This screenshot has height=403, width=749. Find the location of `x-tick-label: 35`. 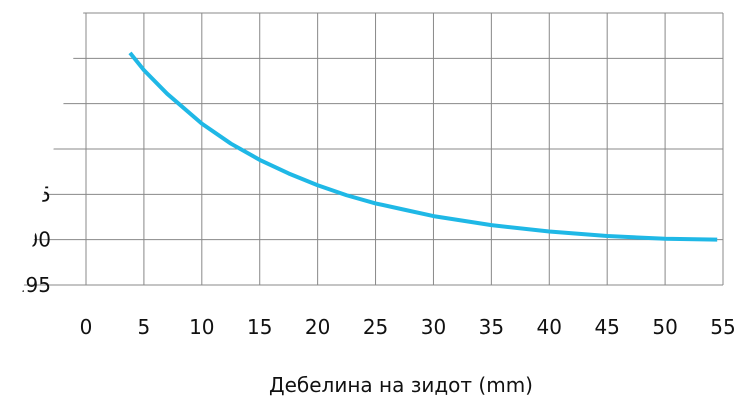

x-tick-label: 35 is located at coordinates (491, 327).